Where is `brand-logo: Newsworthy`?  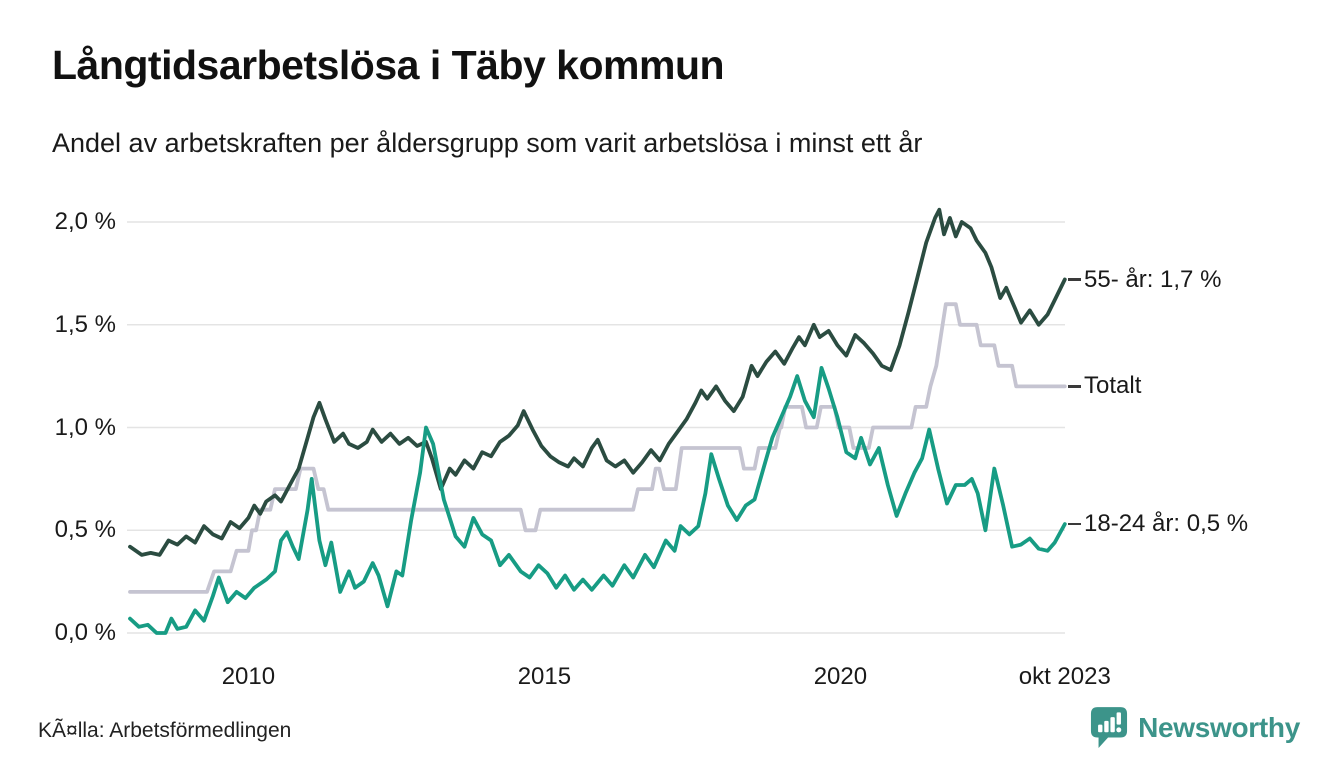
brand-logo: Newsworthy is located at coordinates (1195, 728).